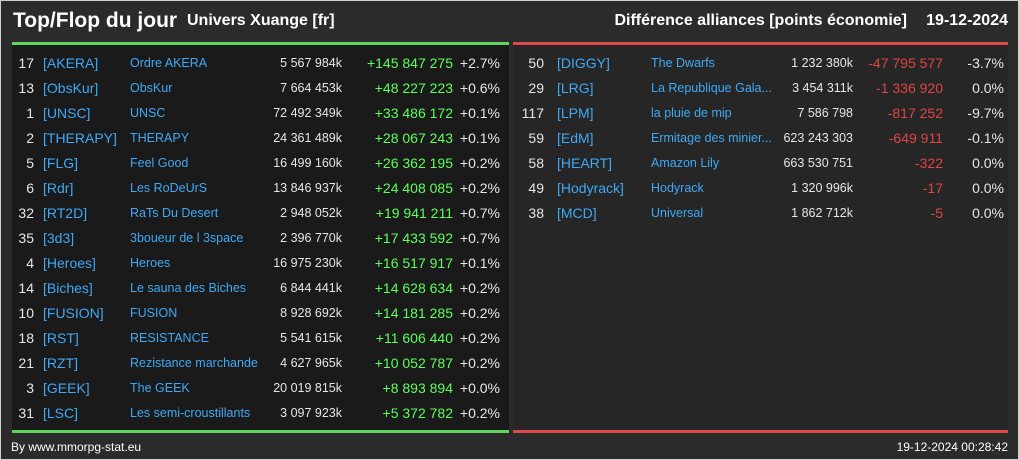 Image resolution: width=1019 pixels, height=460 pixels. What do you see at coordinates (575, 88) in the screenshot?
I see `alliance-tag-link: [LRG]` at bounding box center [575, 88].